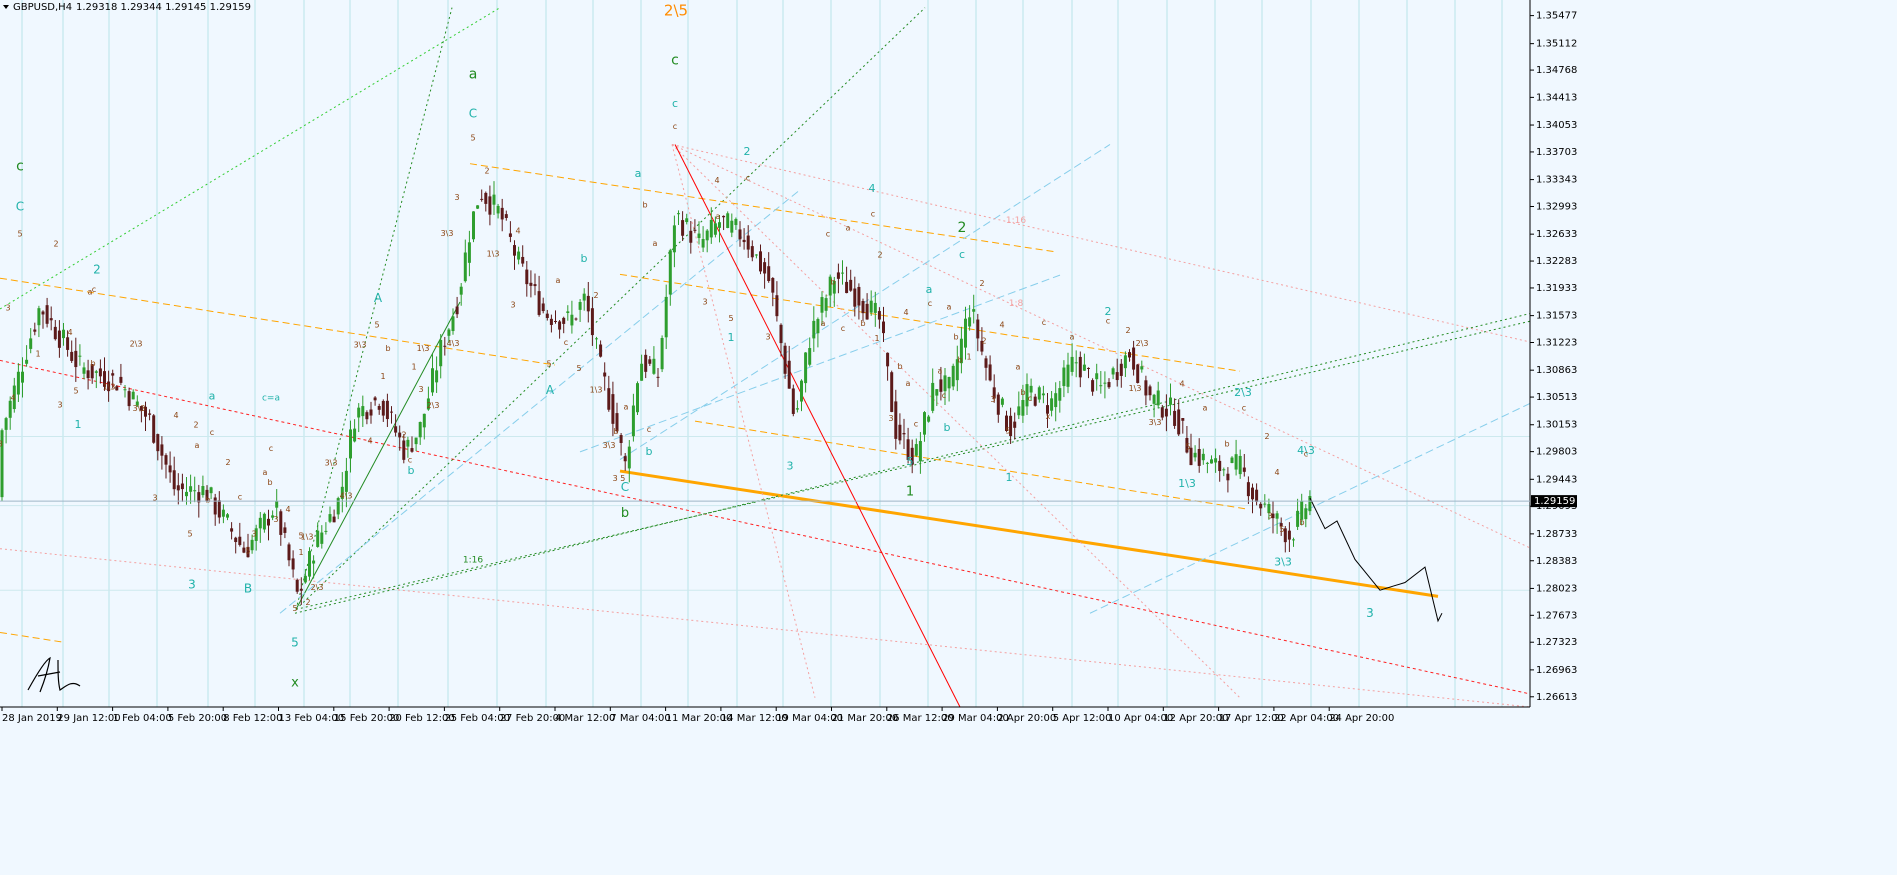 This screenshot has width=1897, height=875. What do you see at coordinates (6, 7) in the screenshot?
I see `dropdown-triangle-icon` at bounding box center [6, 7].